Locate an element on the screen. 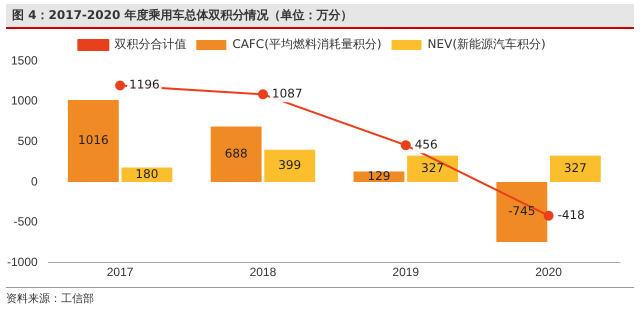 The image size is (640, 320). y-tick-label: 1000 is located at coordinates (24, 101).